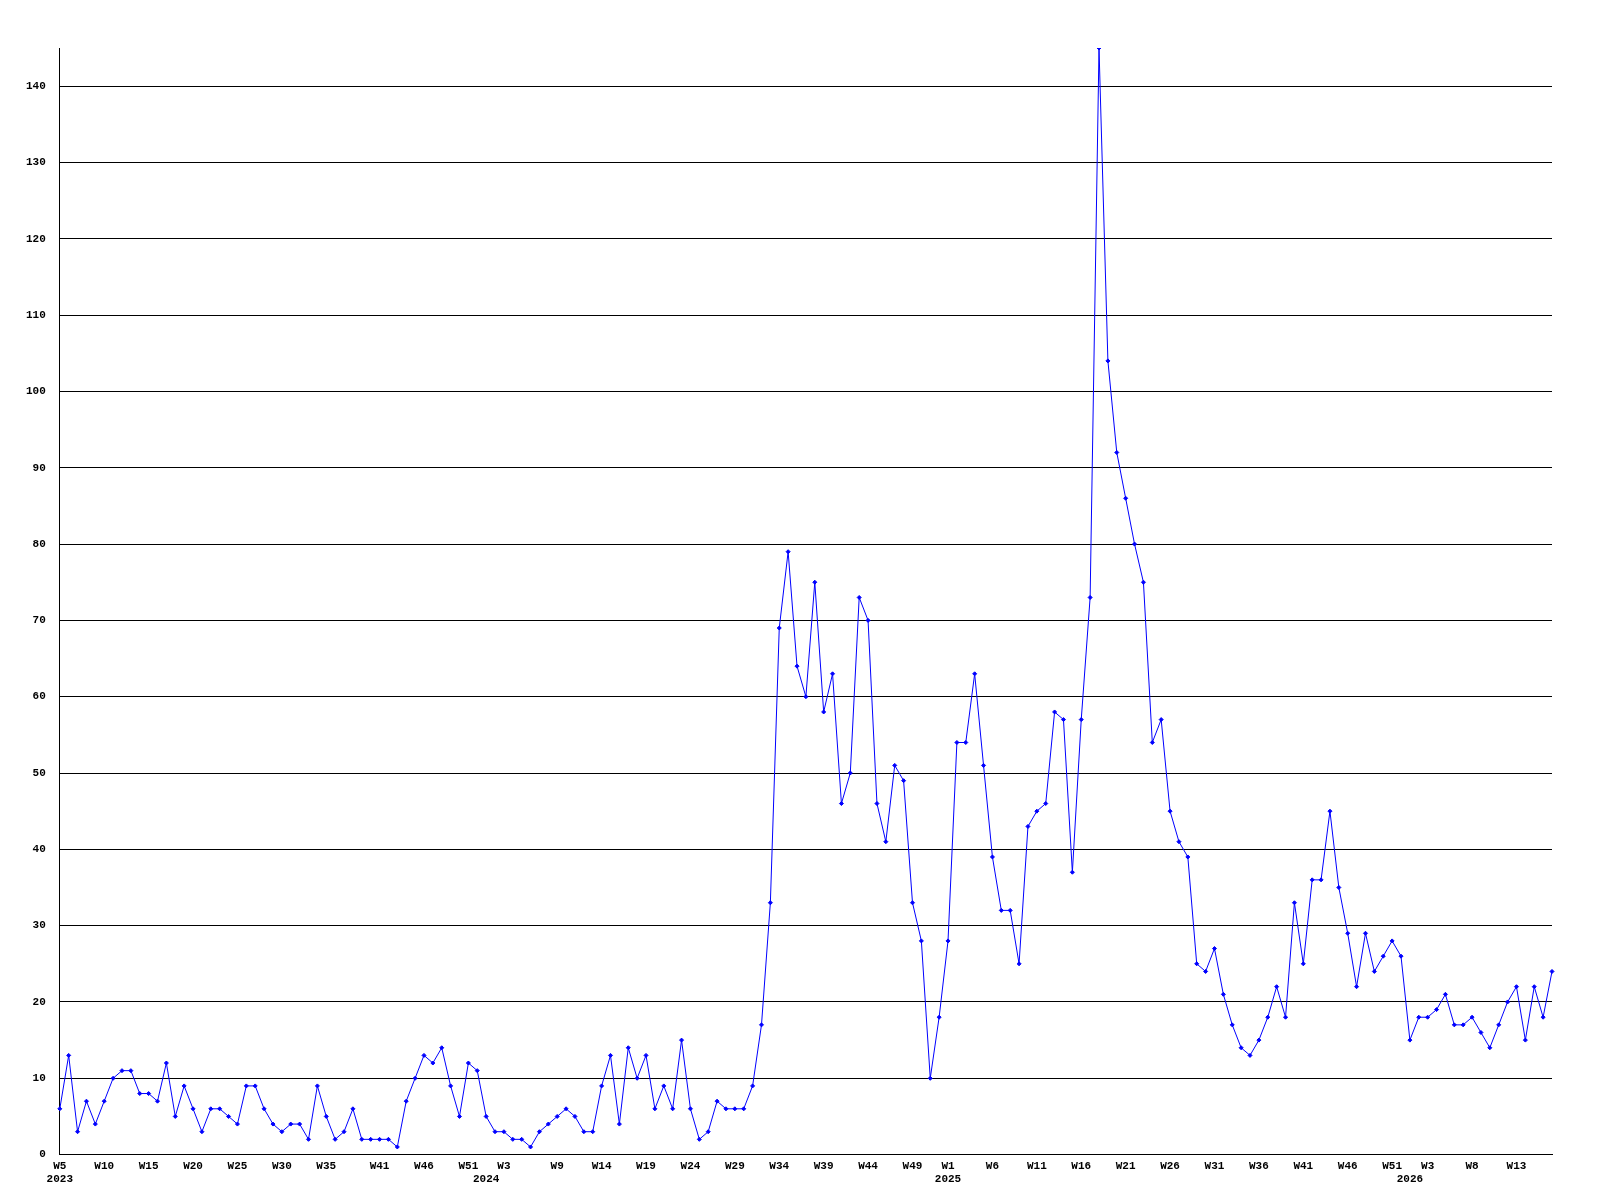 The image size is (1600, 1200). I want to click on x-tick-label: W21, so click(1125, 1165).